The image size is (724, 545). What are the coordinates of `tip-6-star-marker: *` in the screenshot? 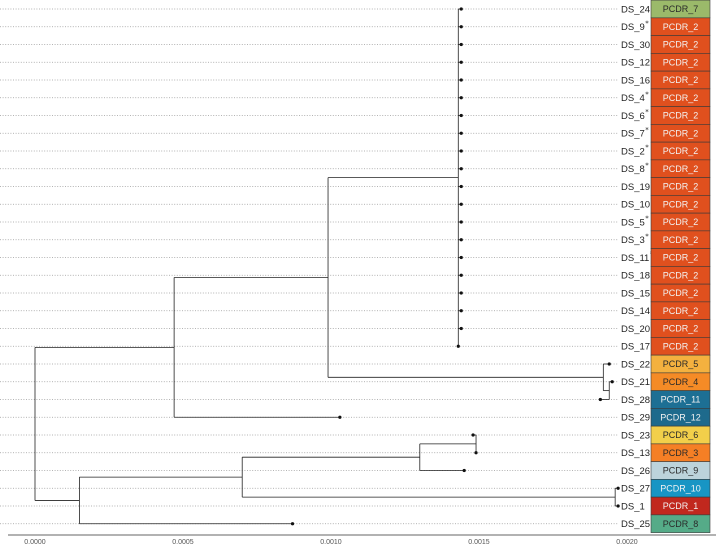 It's located at (647, 94).